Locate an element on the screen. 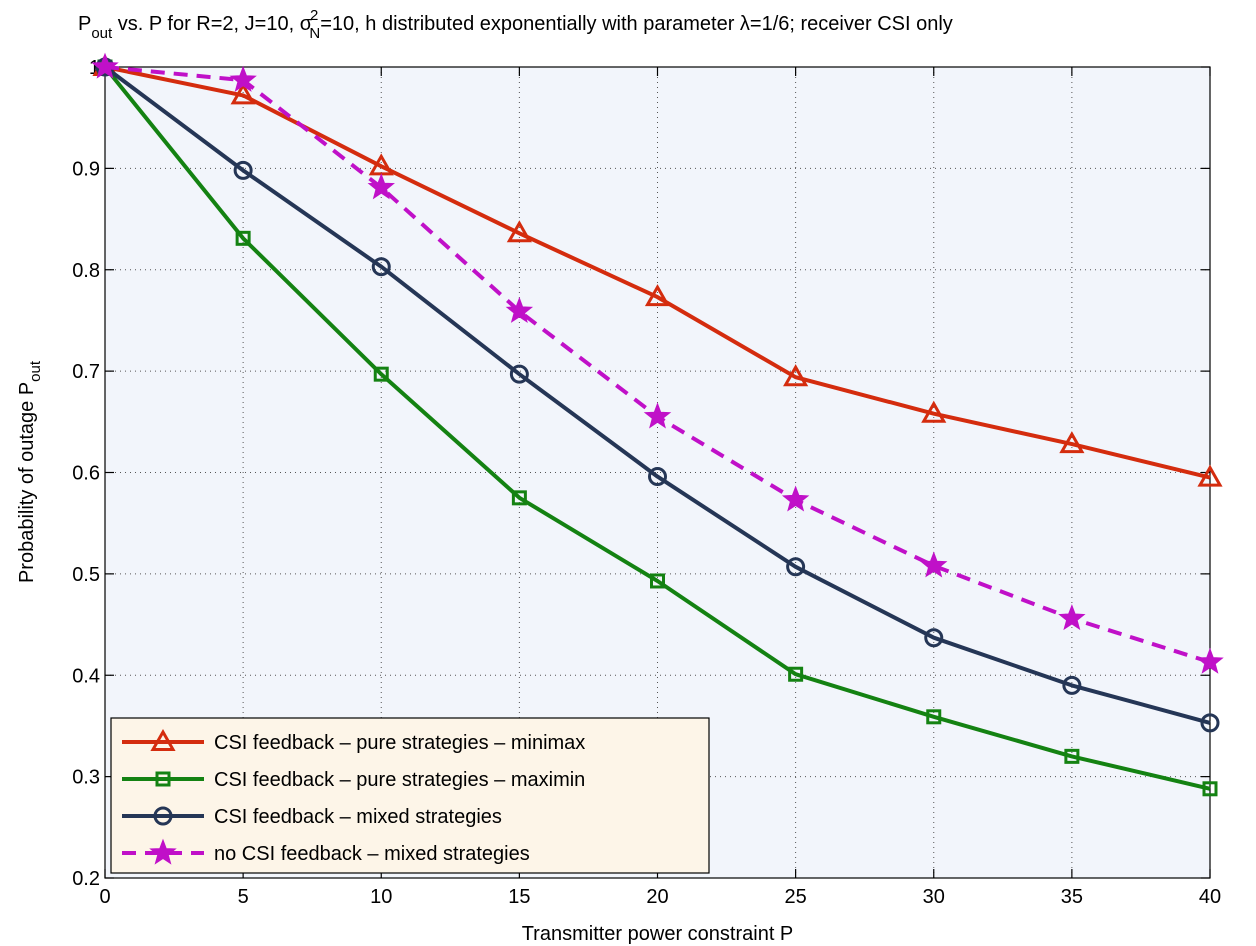 The width and height of the screenshot is (1256, 946). y-axis-label: Probability of outage Pout is located at coordinates (30, 471).